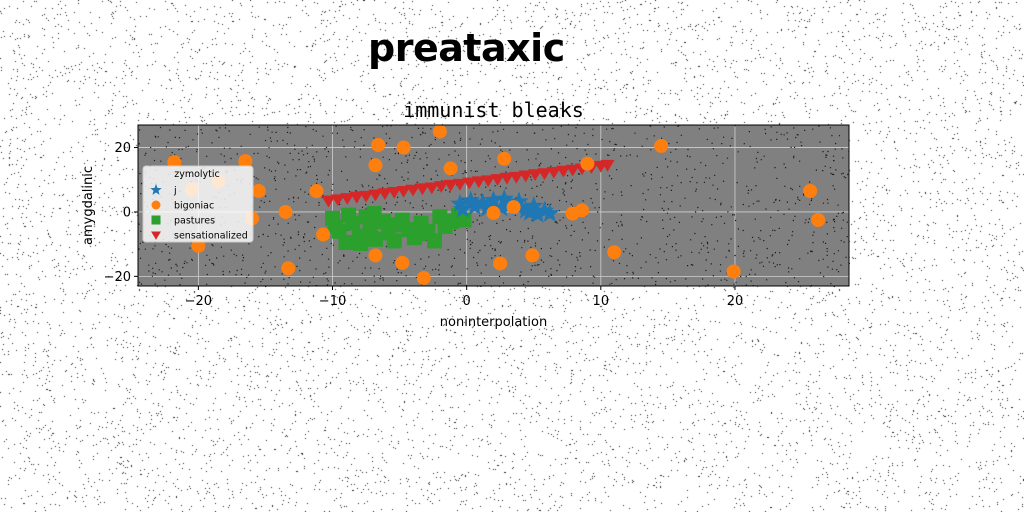 The height and width of the screenshot is (512, 1024). I want to click on y-axis-label: amygdalinic, so click(88, 205).